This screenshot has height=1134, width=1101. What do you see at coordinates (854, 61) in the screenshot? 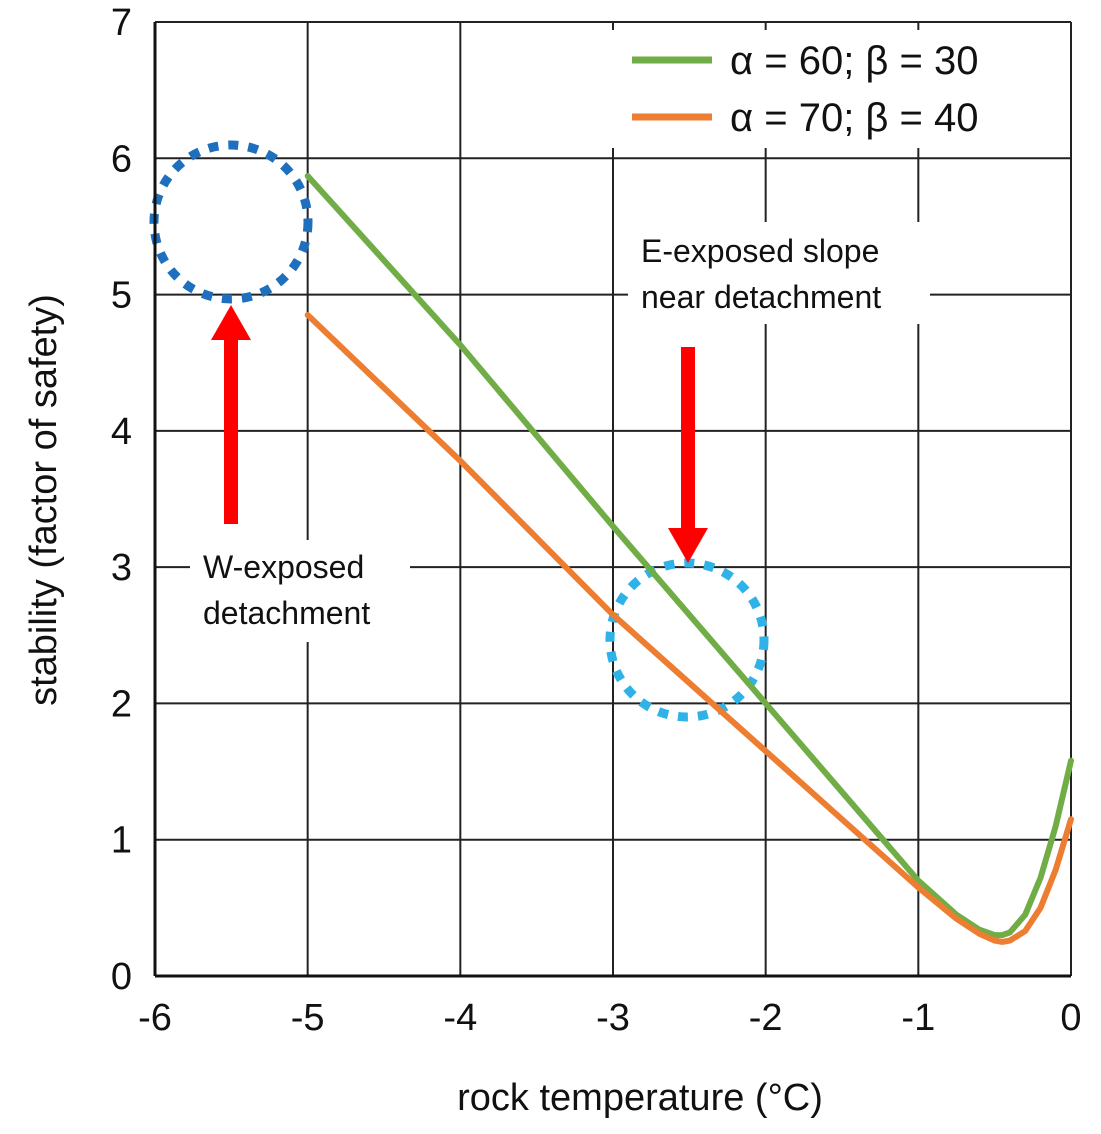
I see `legend-label-series-1: α = 60; β = 30` at bounding box center [854, 61].